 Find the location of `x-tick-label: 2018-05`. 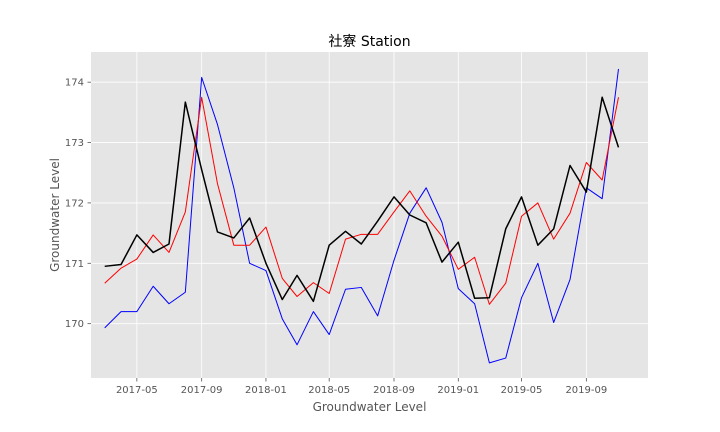

x-tick-label: 2018-05 is located at coordinates (329, 390).